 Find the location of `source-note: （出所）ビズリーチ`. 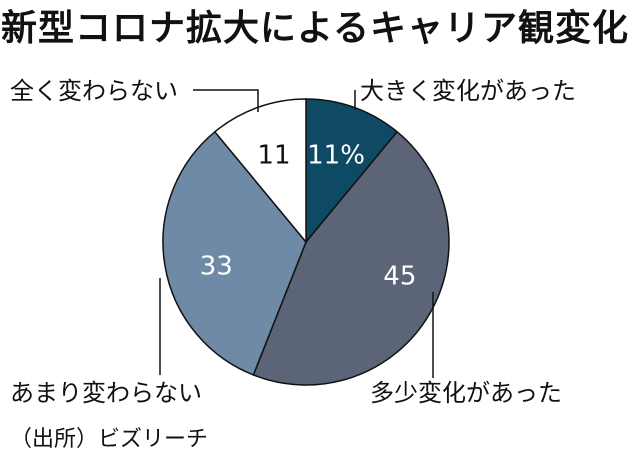

source-note: （出所）ビズリーチ is located at coordinates (109, 439).